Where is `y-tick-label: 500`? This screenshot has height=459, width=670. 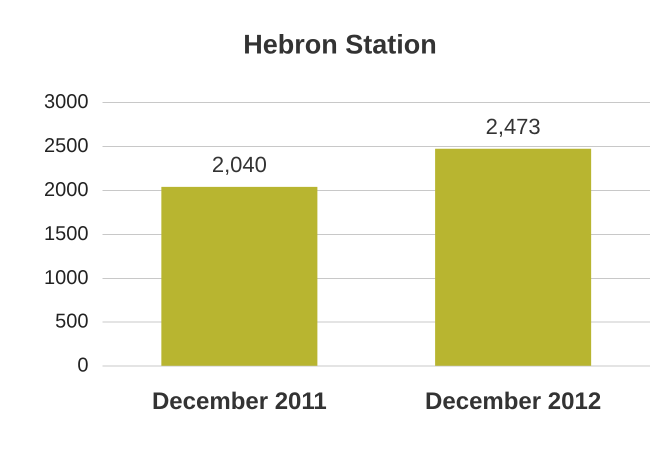 y-tick-label: 500 is located at coordinates (71, 321).